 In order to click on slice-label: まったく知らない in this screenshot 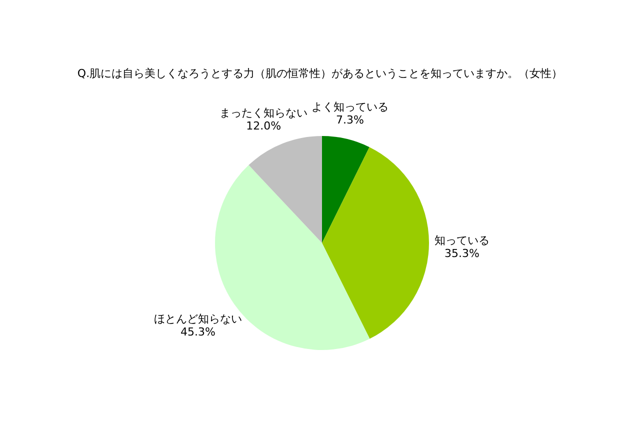, I will do `click(264, 113)`.